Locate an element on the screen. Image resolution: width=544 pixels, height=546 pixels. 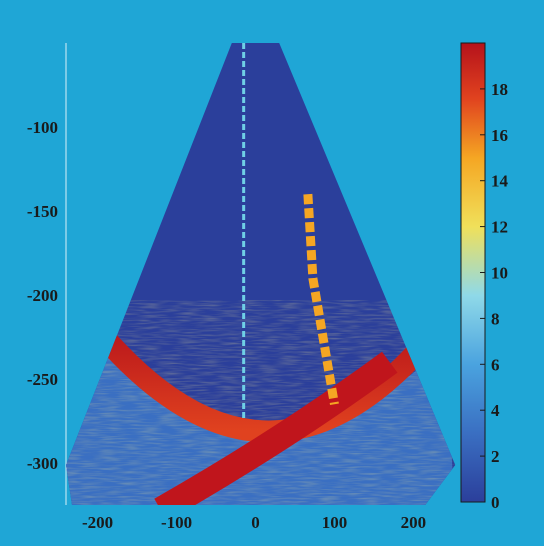
y-tick-labels: -100 -150 -200 -250 -300 is located at coordinates (42, 295).